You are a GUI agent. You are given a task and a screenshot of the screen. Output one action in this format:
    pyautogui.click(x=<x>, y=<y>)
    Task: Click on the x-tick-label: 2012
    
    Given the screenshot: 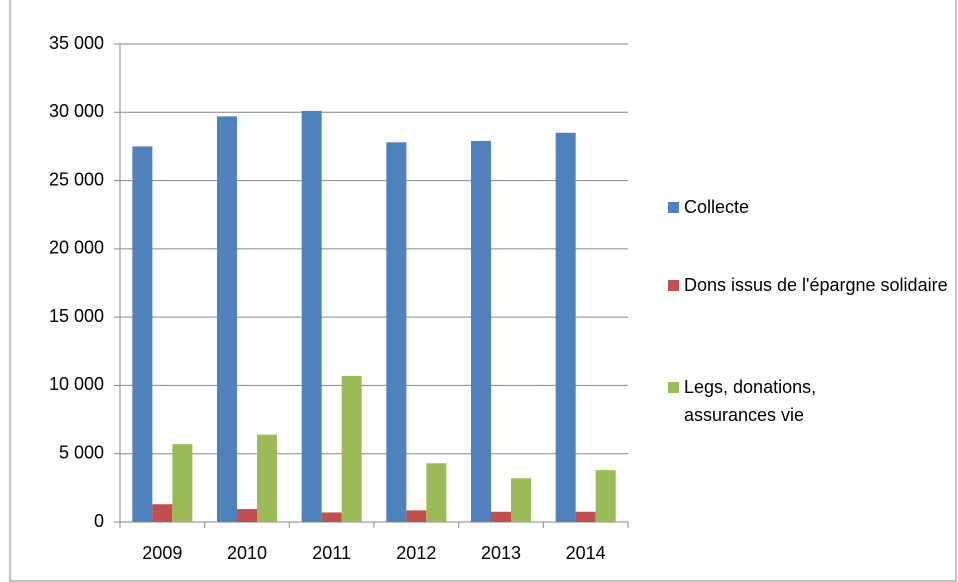 What is the action you would take?
    pyautogui.click(x=416, y=553)
    